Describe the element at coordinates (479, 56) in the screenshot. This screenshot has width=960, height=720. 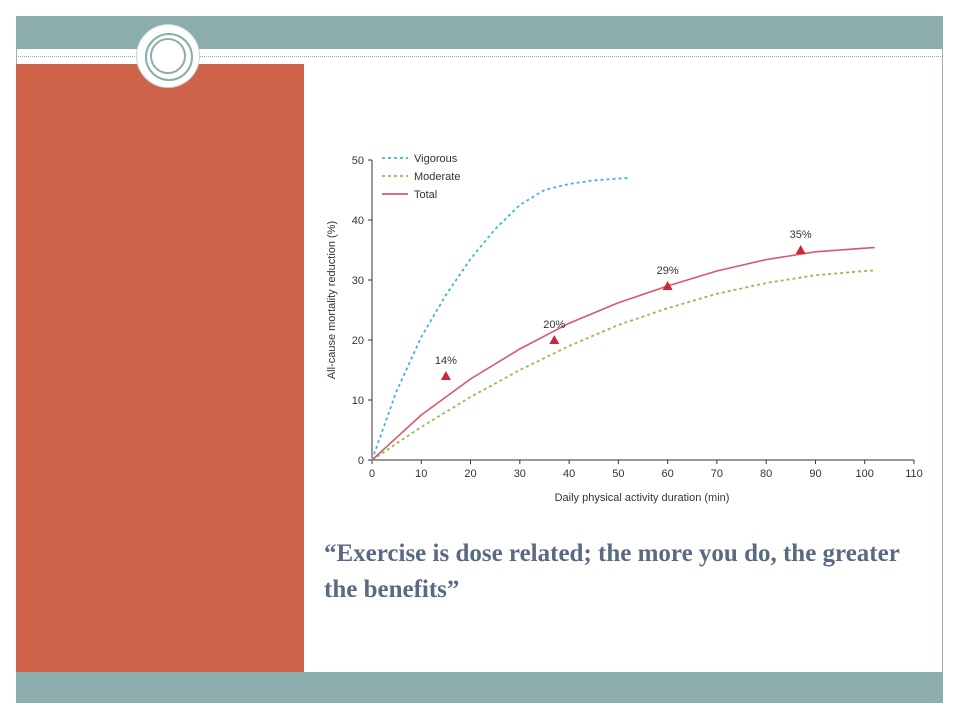
I see `dotted-divider` at that location.